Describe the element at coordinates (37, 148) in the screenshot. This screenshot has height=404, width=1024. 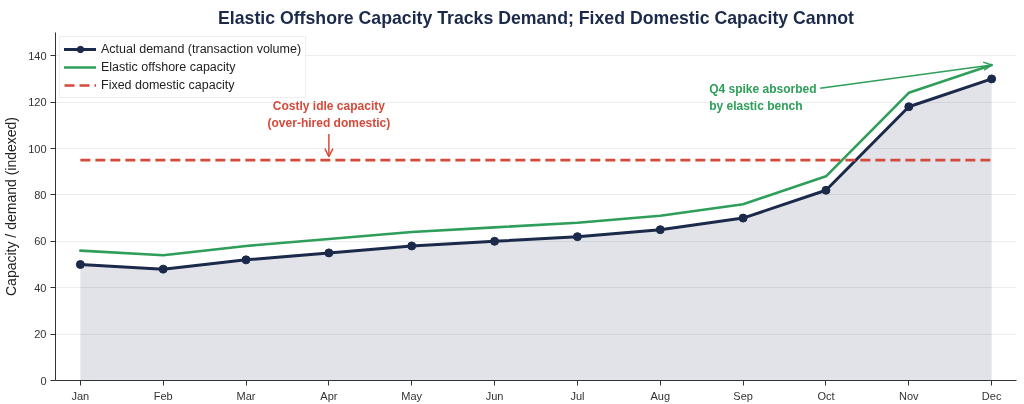
I see `y-tick-label: 100` at that location.